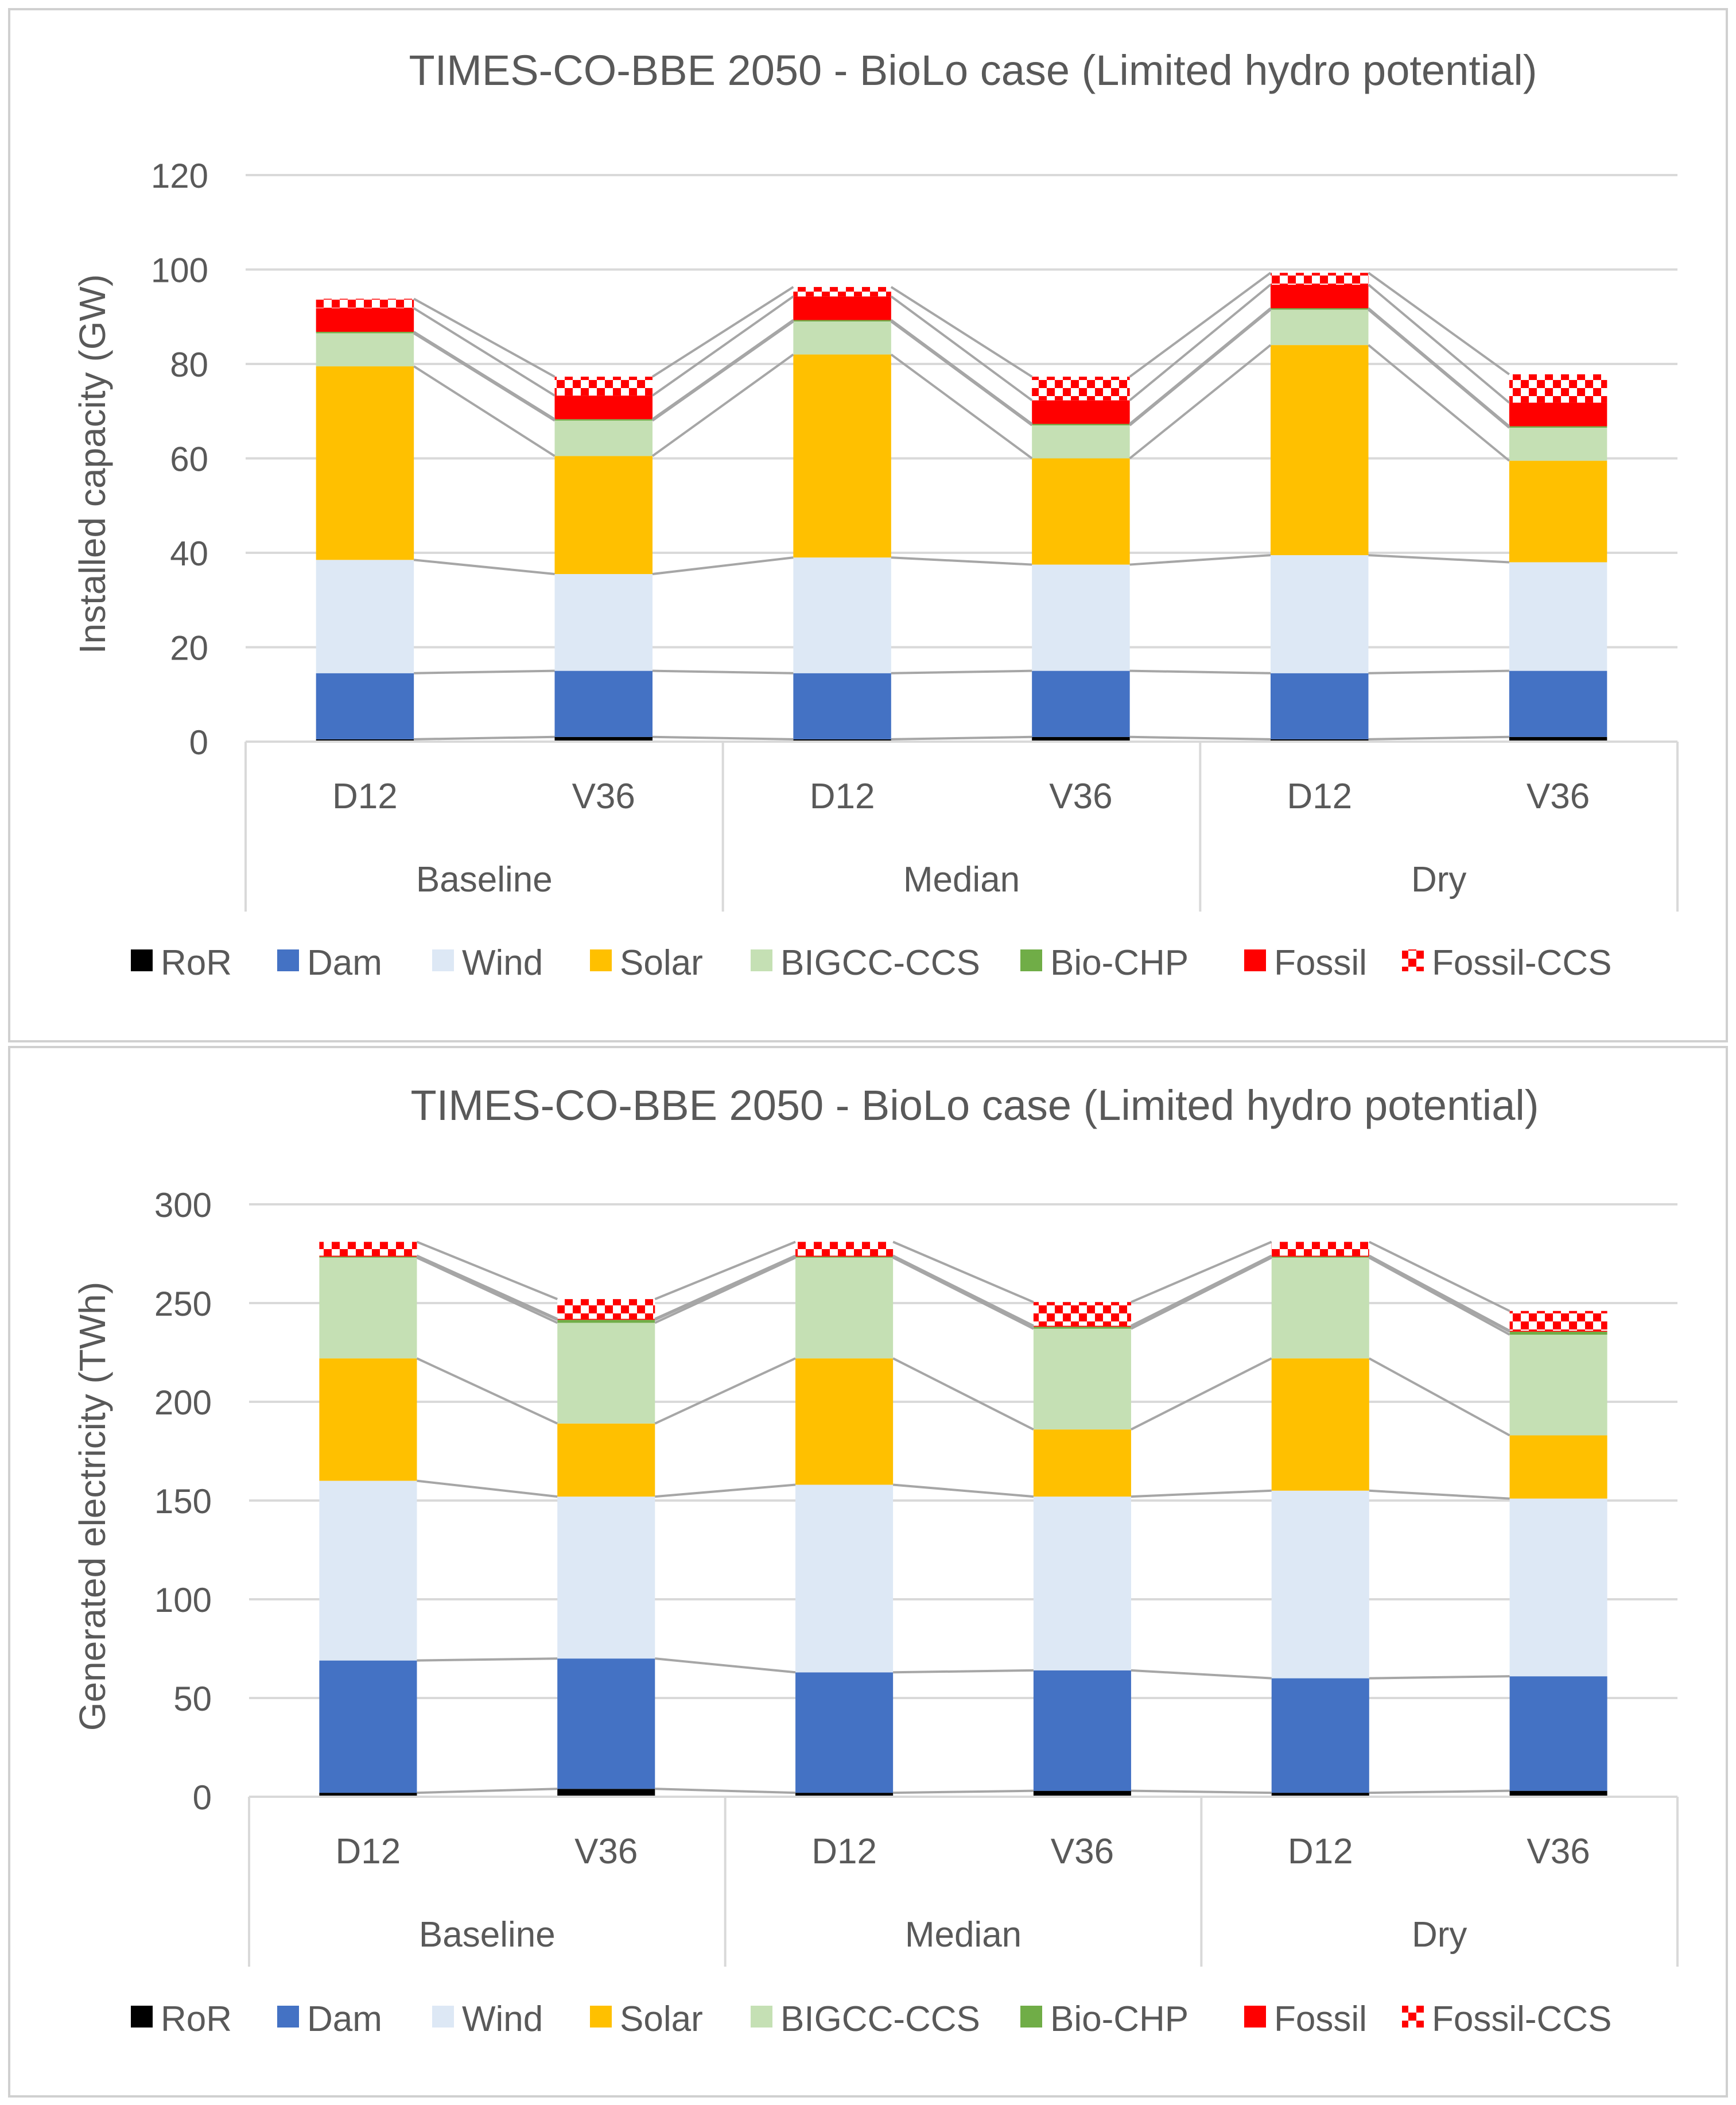 The height and width of the screenshot is (2105, 1736). I want to click on y-tick-label-50: 50, so click(192, 1699).